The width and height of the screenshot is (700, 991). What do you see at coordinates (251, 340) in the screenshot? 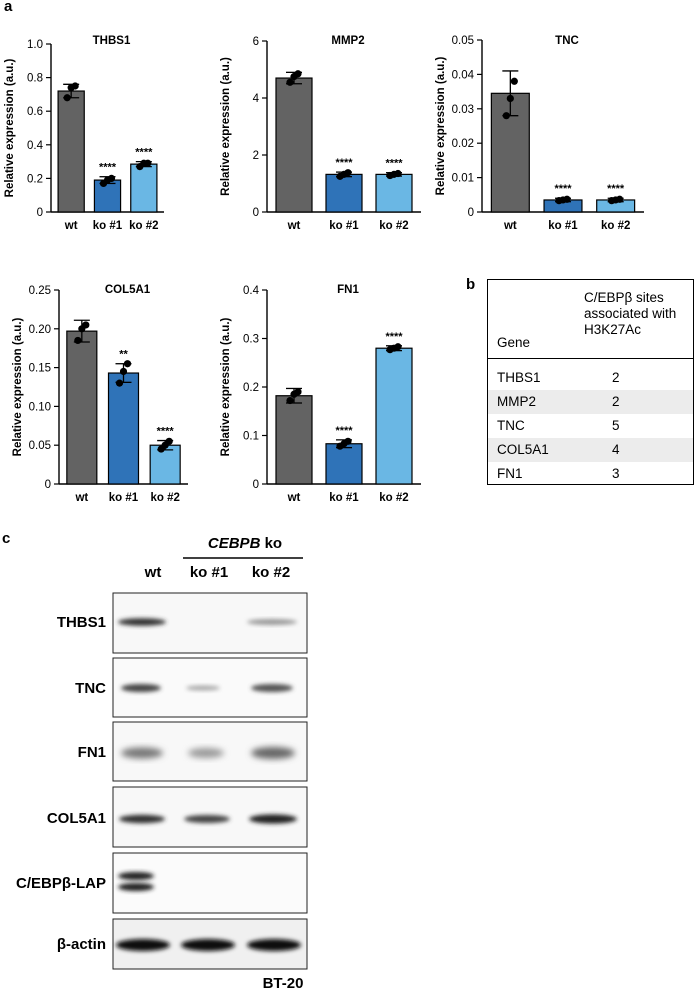
I see `y-tick-label: 0.3` at bounding box center [251, 340].